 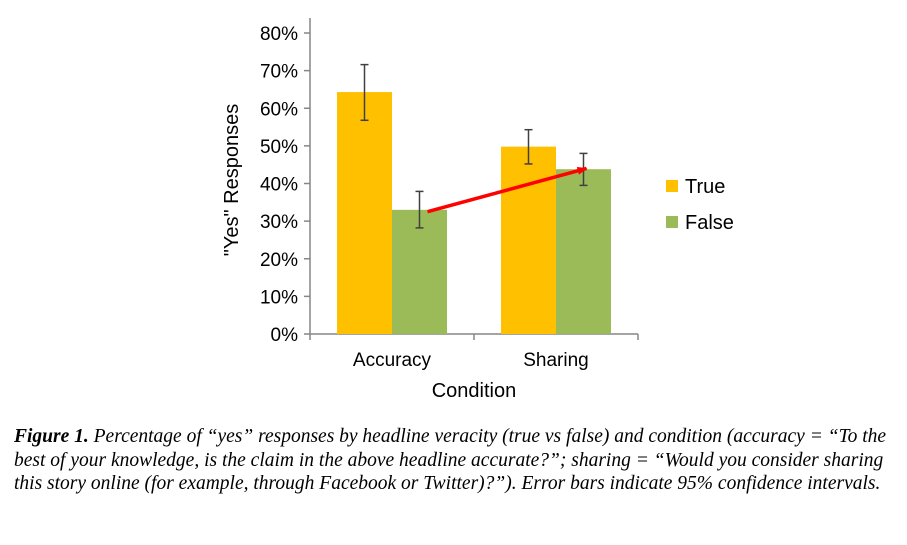 I want to click on y-tick-labels: 0% 10% 20% 30% 40% 50% 60% 70% 80%, so click(x=285, y=185).